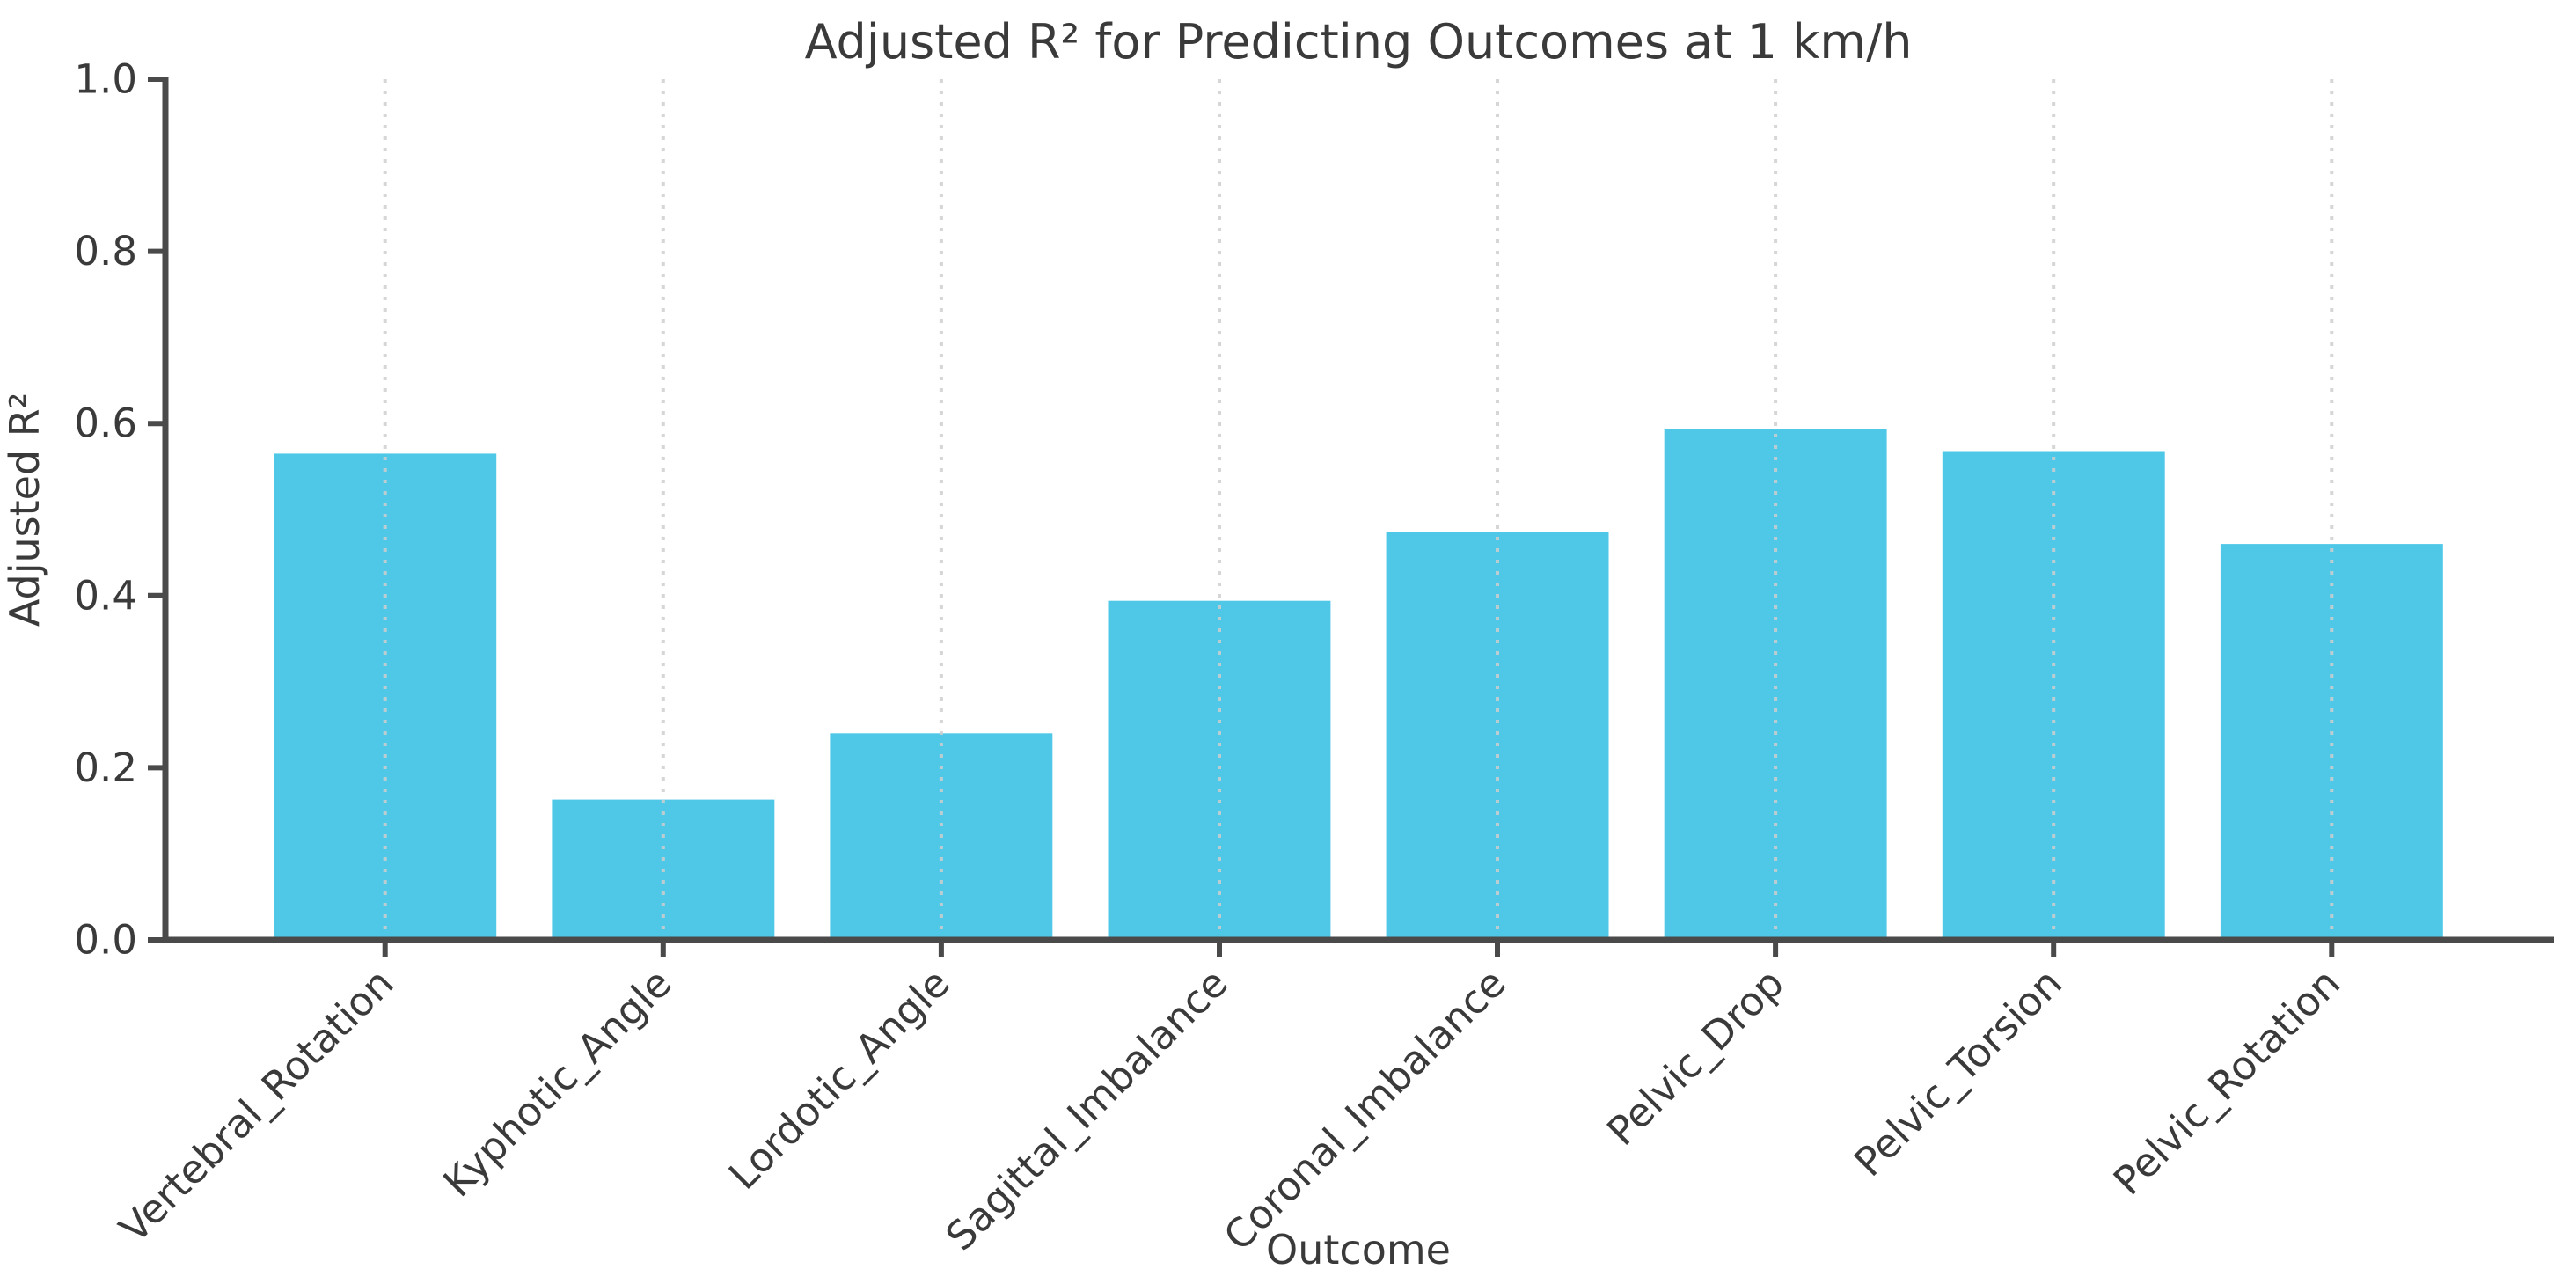 The image size is (2576, 1284). What do you see at coordinates (1958, 1072) in the screenshot?
I see `xtick-label-pelvic-torsion: Pelvic_Torsion` at bounding box center [1958, 1072].